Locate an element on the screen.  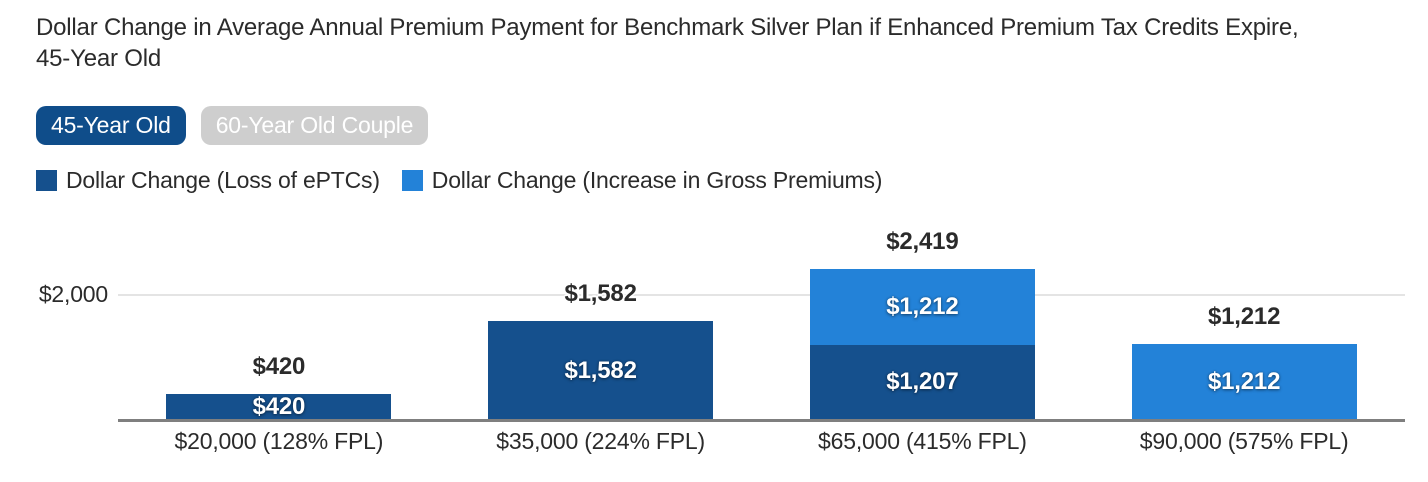
view-toggle-group: 45-Year Old 60-Year Old Couple is located at coordinates (232, 125).